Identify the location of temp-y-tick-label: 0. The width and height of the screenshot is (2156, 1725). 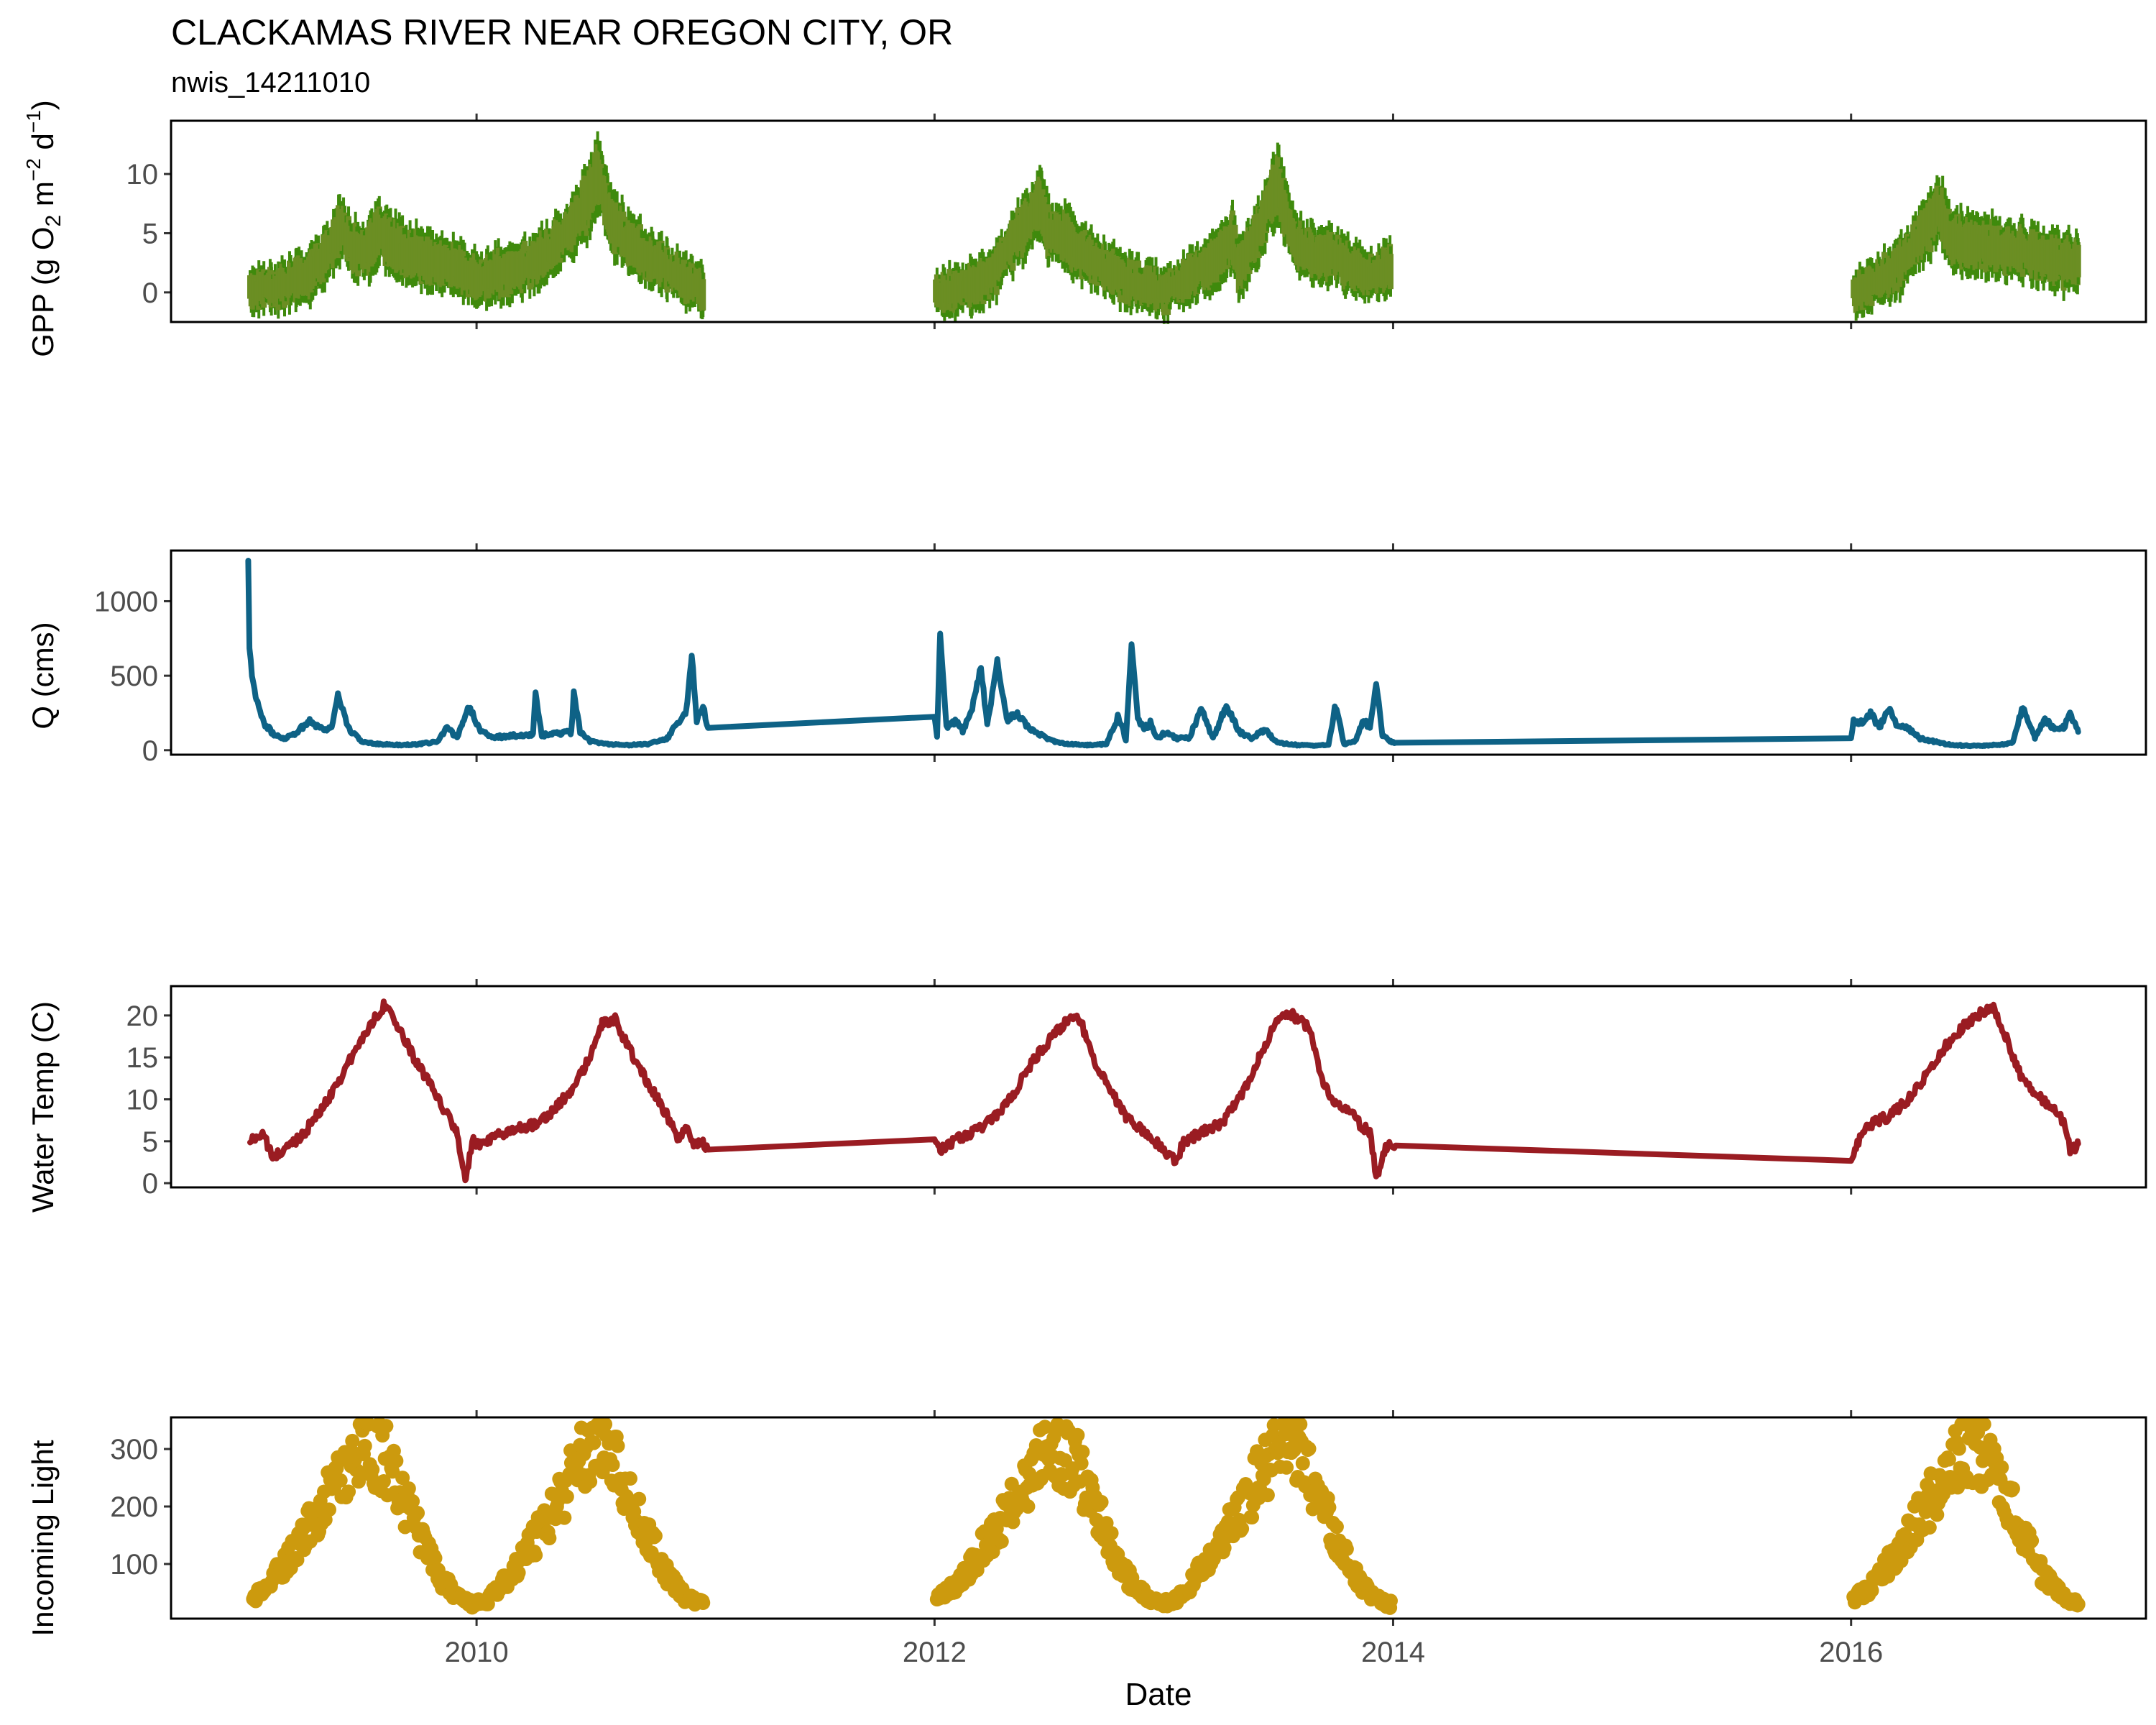
(150, 1184).